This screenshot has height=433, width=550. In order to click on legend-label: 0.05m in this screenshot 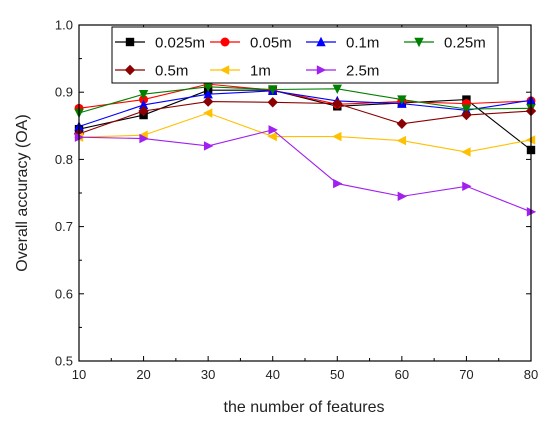, I will do `click(271, 43)`.